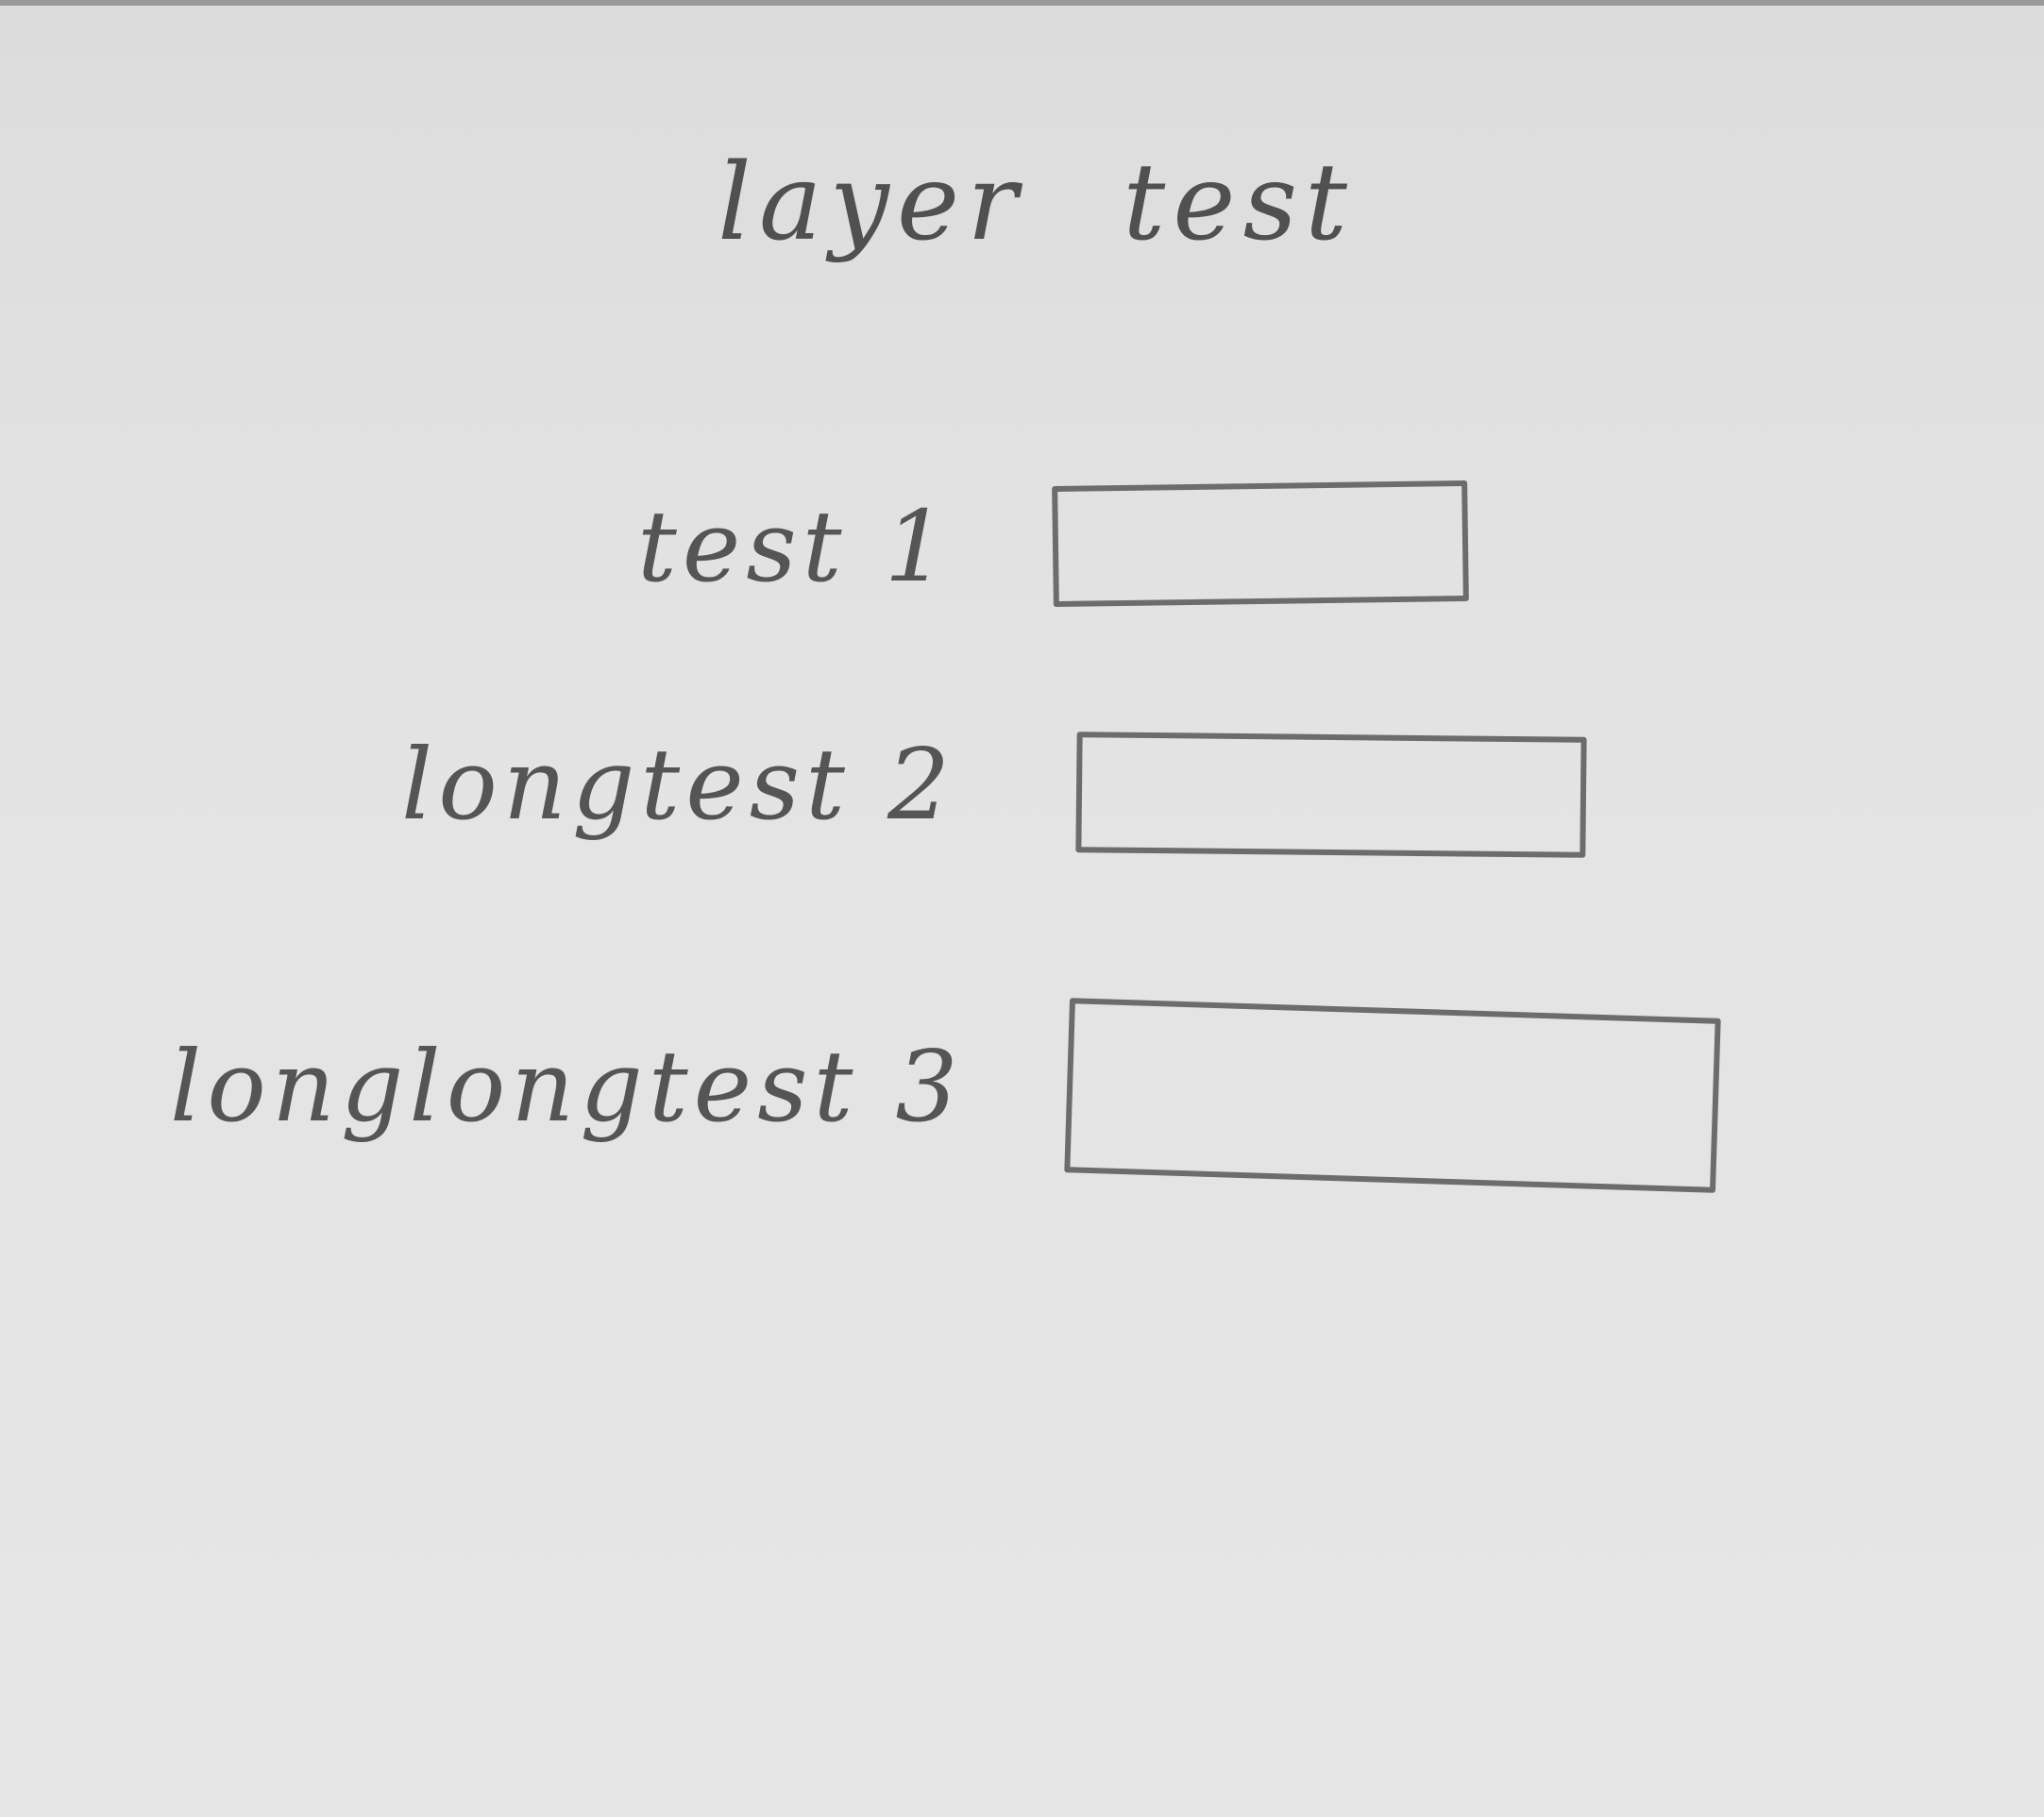  I want to click on paper-edge, so click(1022, 3).